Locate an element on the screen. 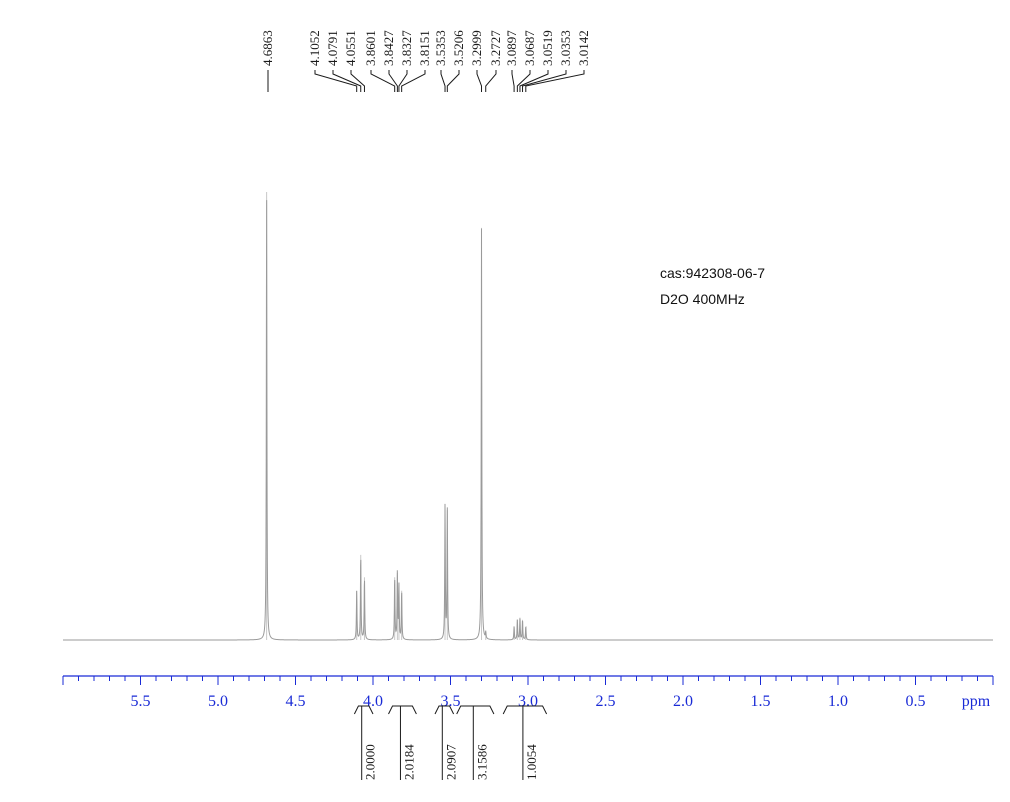 The height and width of the screenshot is (802, 1010). annotation-solvent: D2O 400MHz is located at coordinates (702, 299).